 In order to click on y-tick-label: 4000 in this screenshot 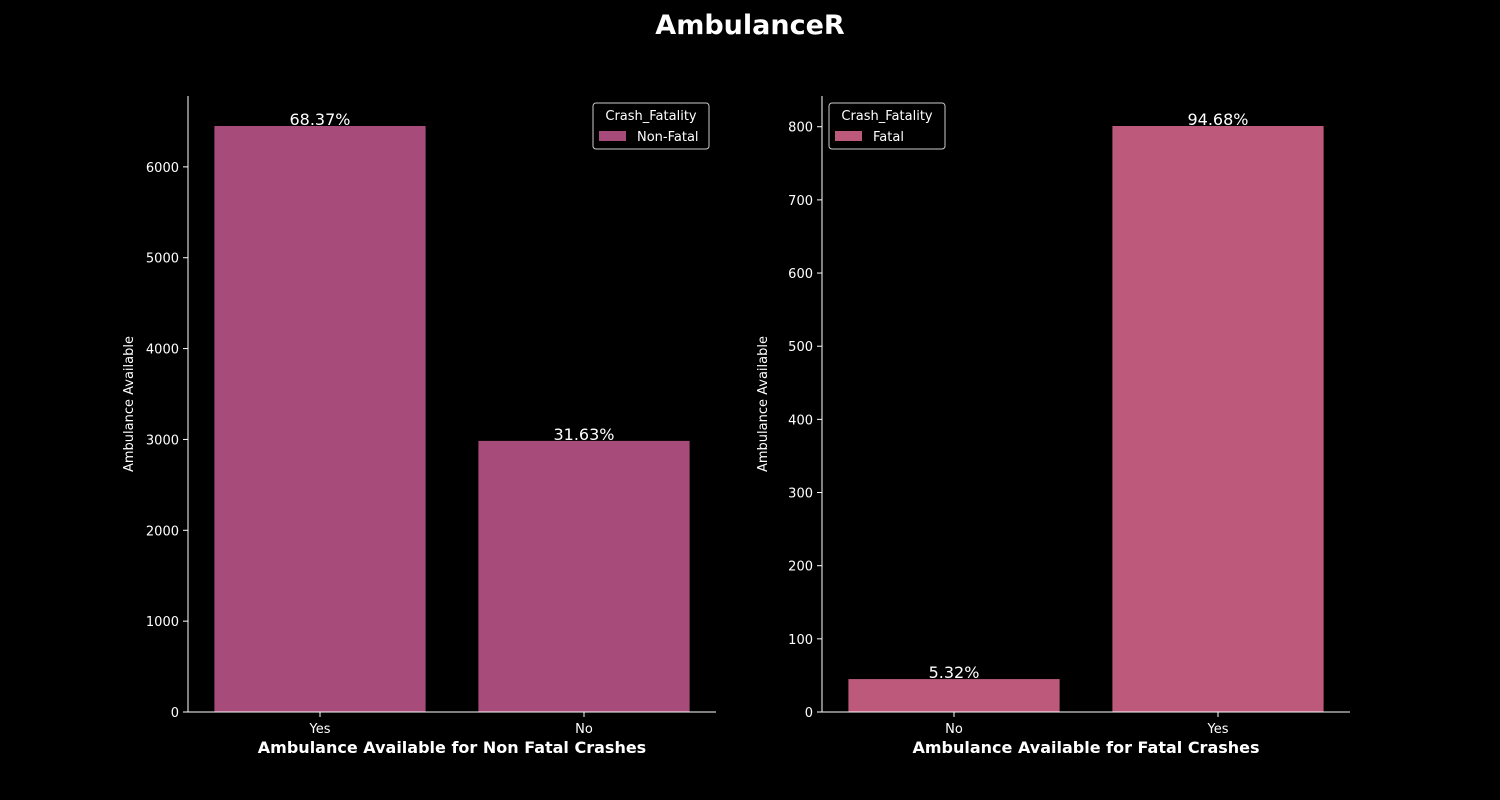, I will do `click(162, 350)`.